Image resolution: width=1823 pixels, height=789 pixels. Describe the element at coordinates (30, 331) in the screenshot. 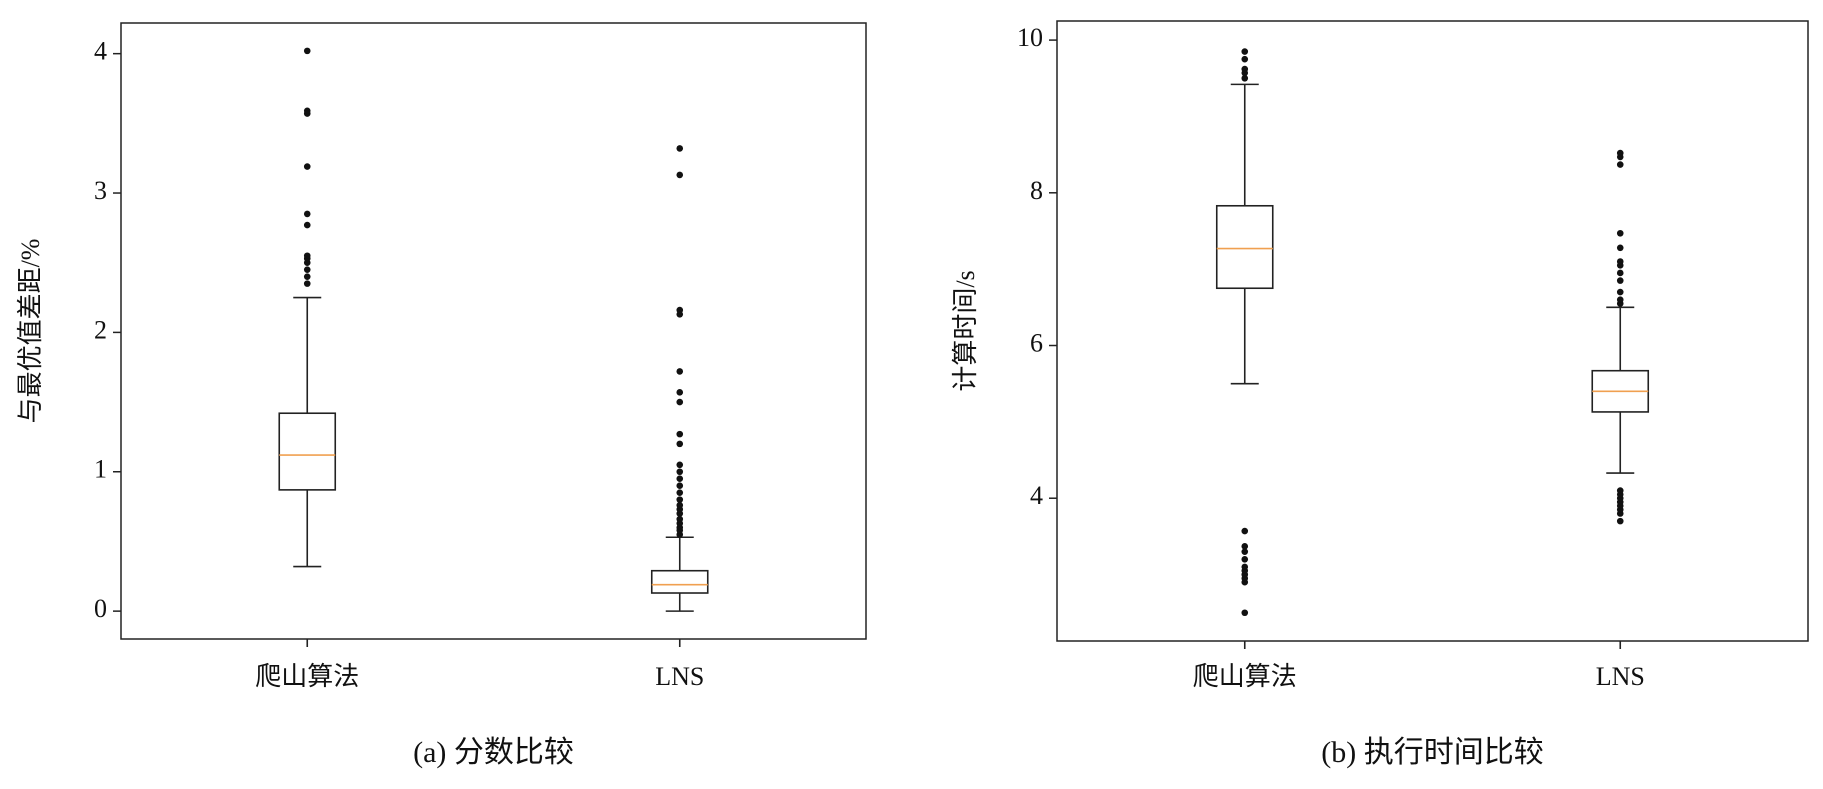

I see `y-axis-title: 与最优值差距/%` at that location.